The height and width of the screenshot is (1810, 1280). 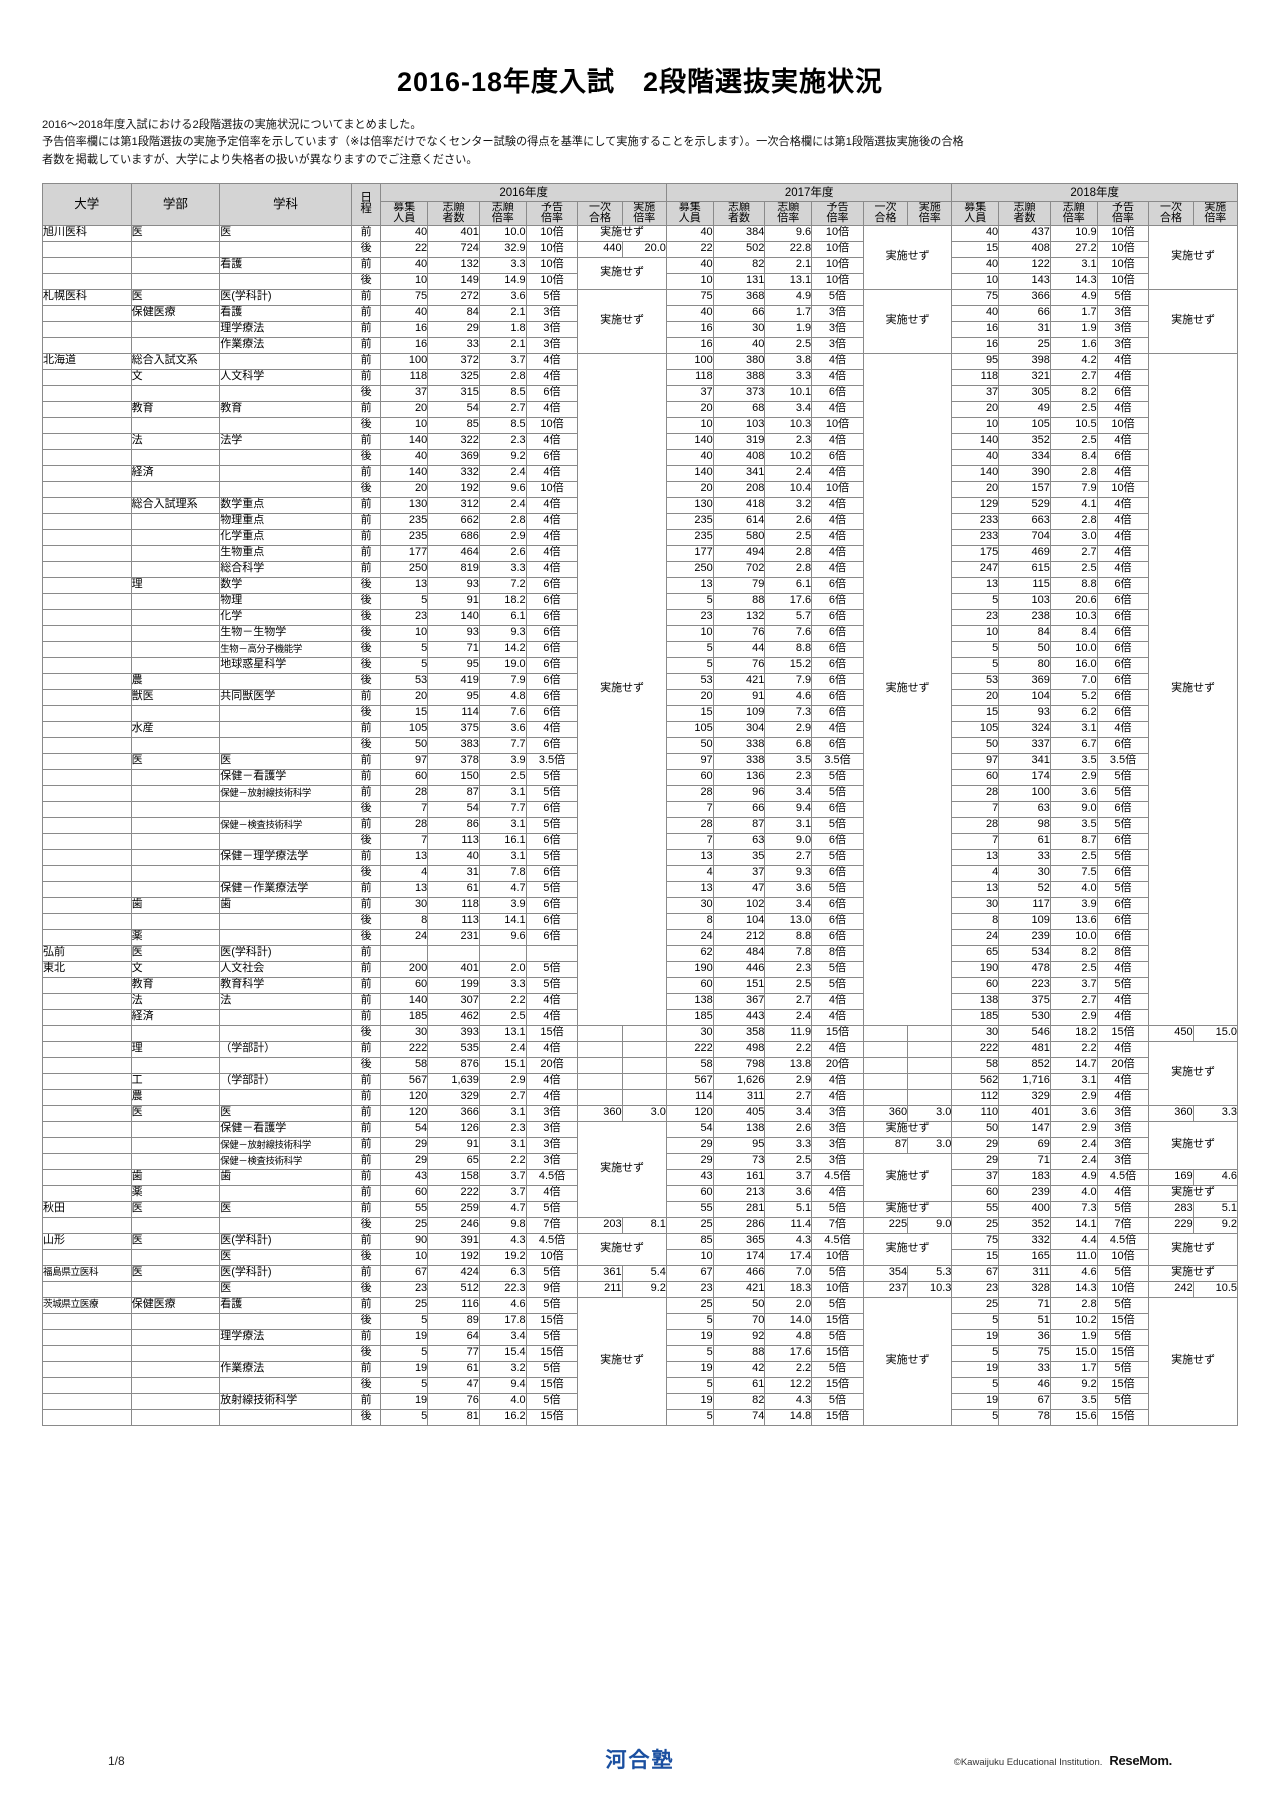 What do you see at coordinates (1123, 409) in the screenshot?
I see `cell-announced-ratio-2018: 4倍` at bounding box center [1123, 409].